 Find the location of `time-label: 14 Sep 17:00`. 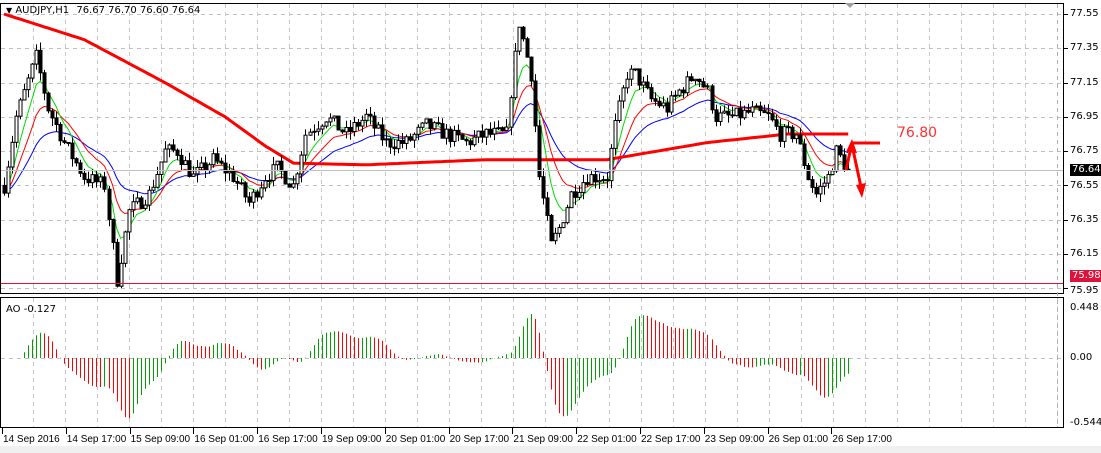

time-label: 14 Sep 17:00 is located at coordinates (96, 439).